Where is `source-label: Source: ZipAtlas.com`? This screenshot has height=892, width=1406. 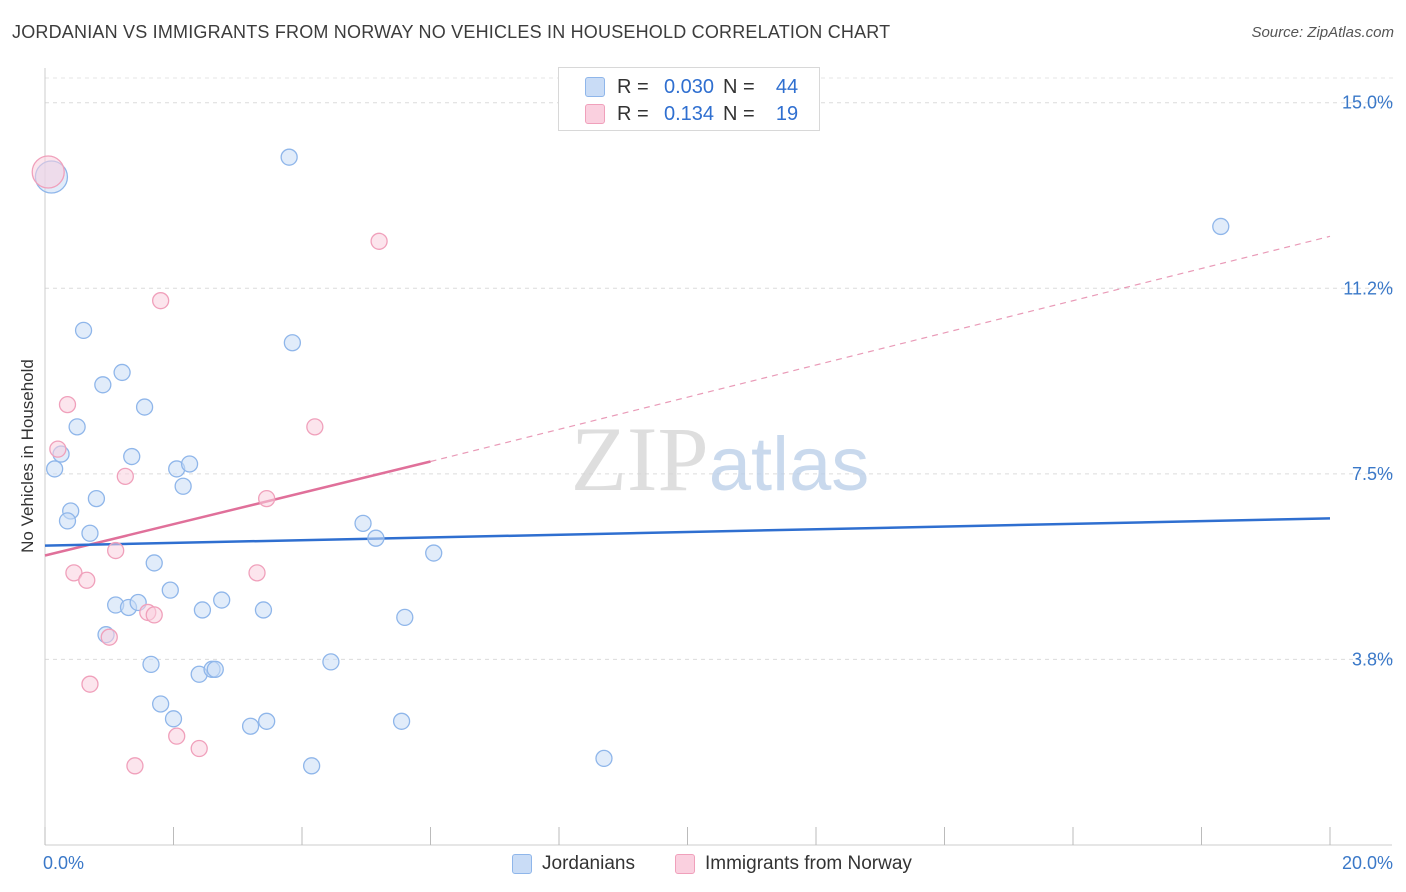 source-label: Source: ZipAtlas.com is located at coordinates (1322, 32).